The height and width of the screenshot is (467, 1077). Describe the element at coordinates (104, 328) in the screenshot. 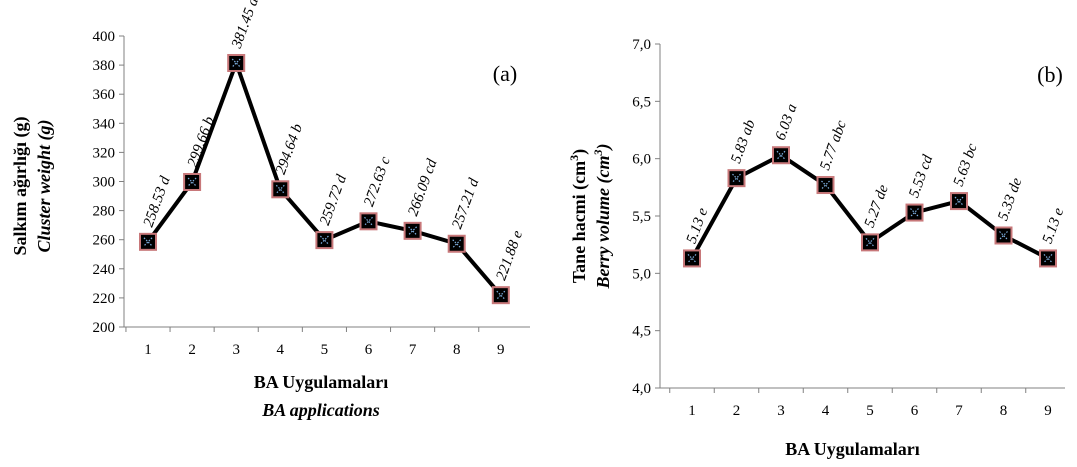

I see `y-tick-label: 200` at that location.